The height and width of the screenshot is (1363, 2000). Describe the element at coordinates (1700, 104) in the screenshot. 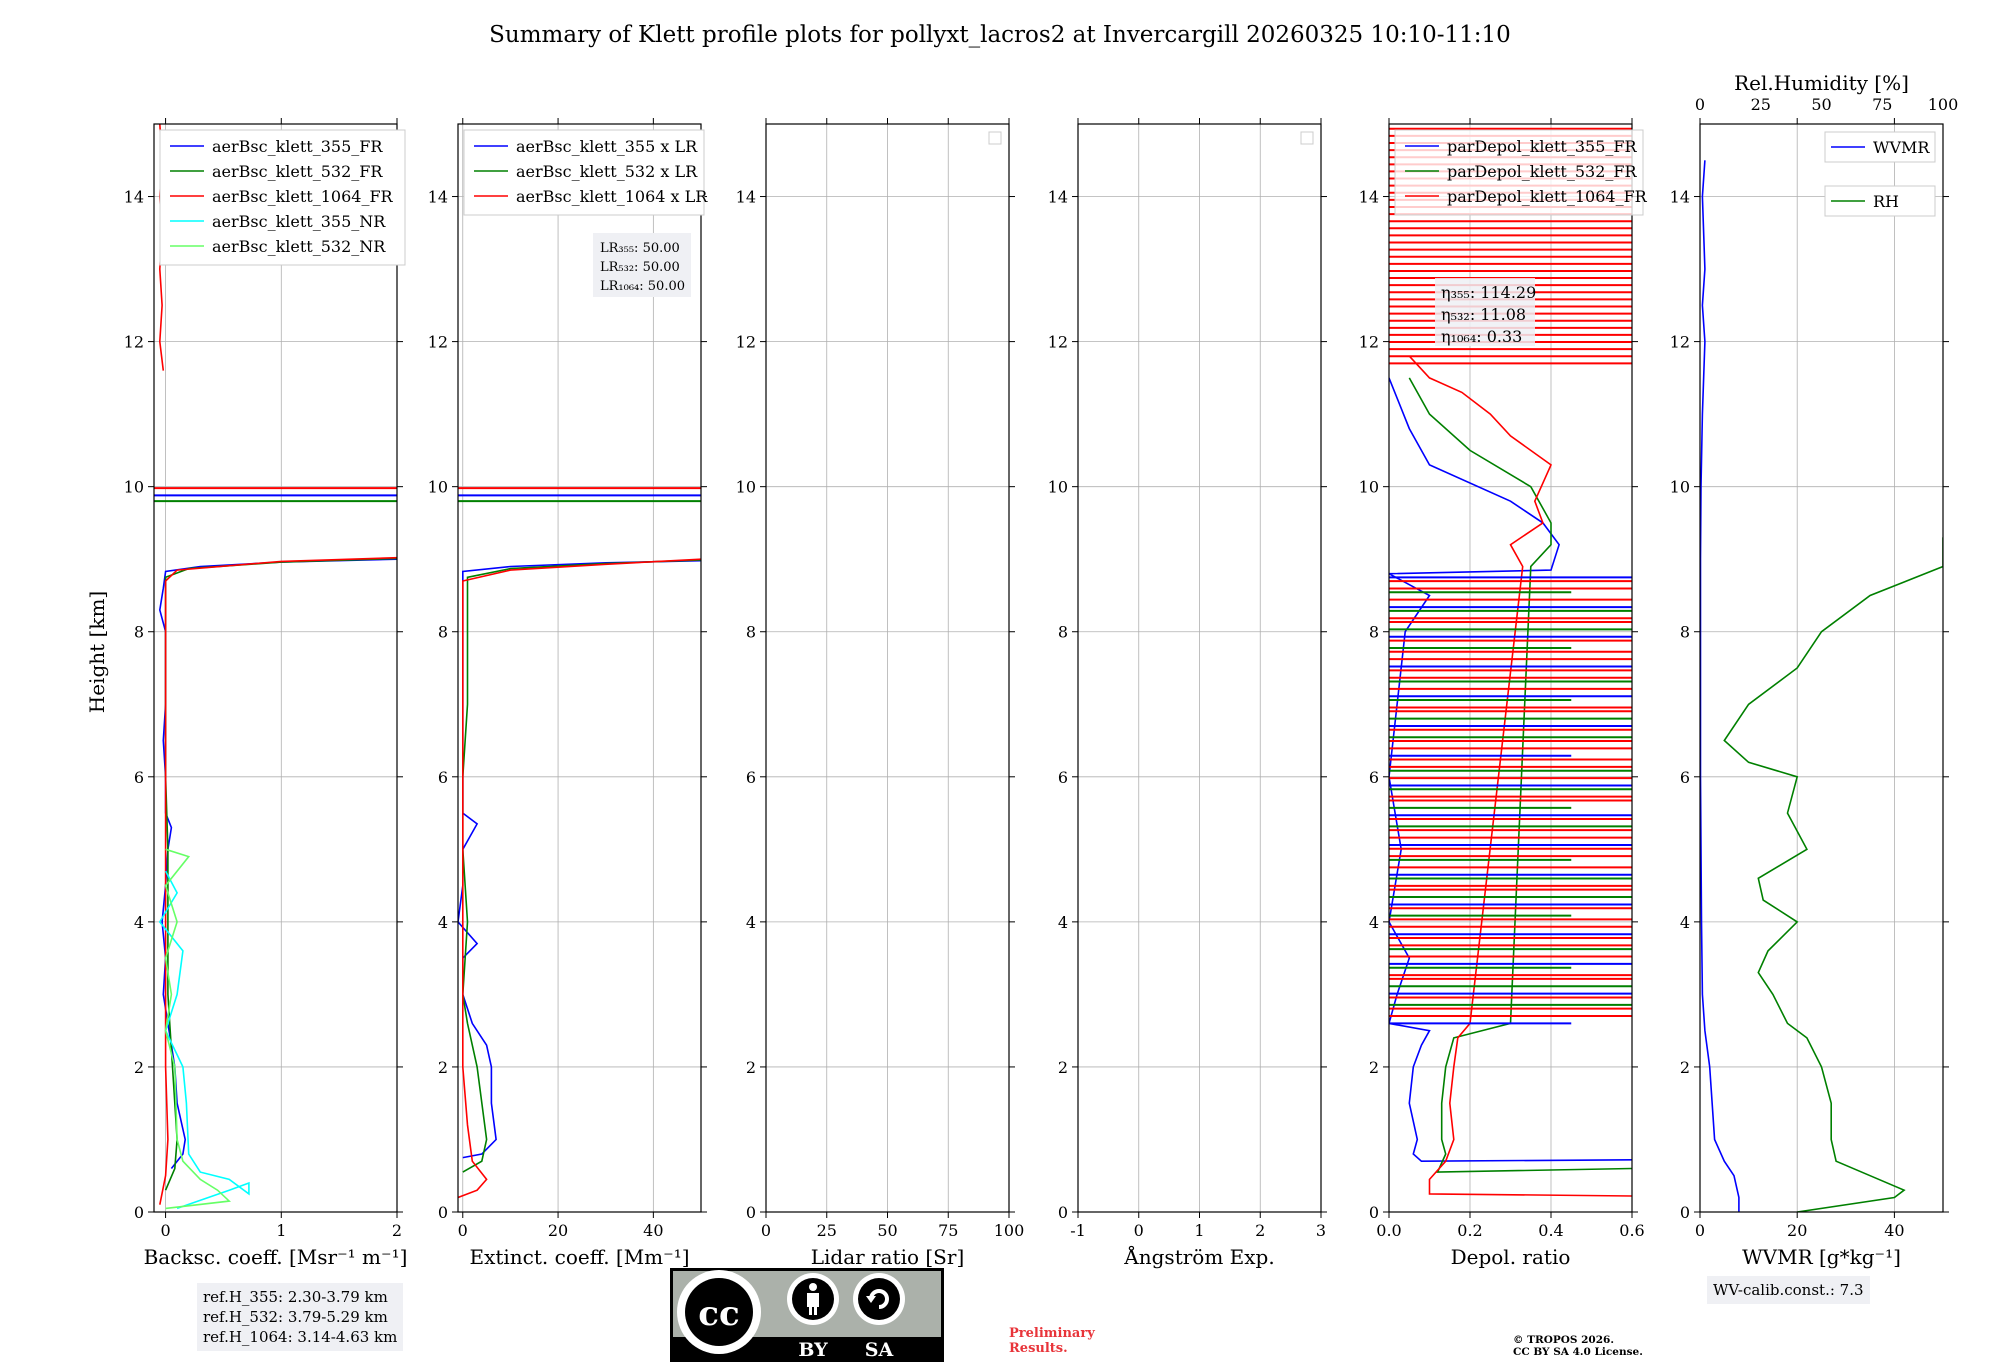

I see `top-tick-label: 0` at that location.